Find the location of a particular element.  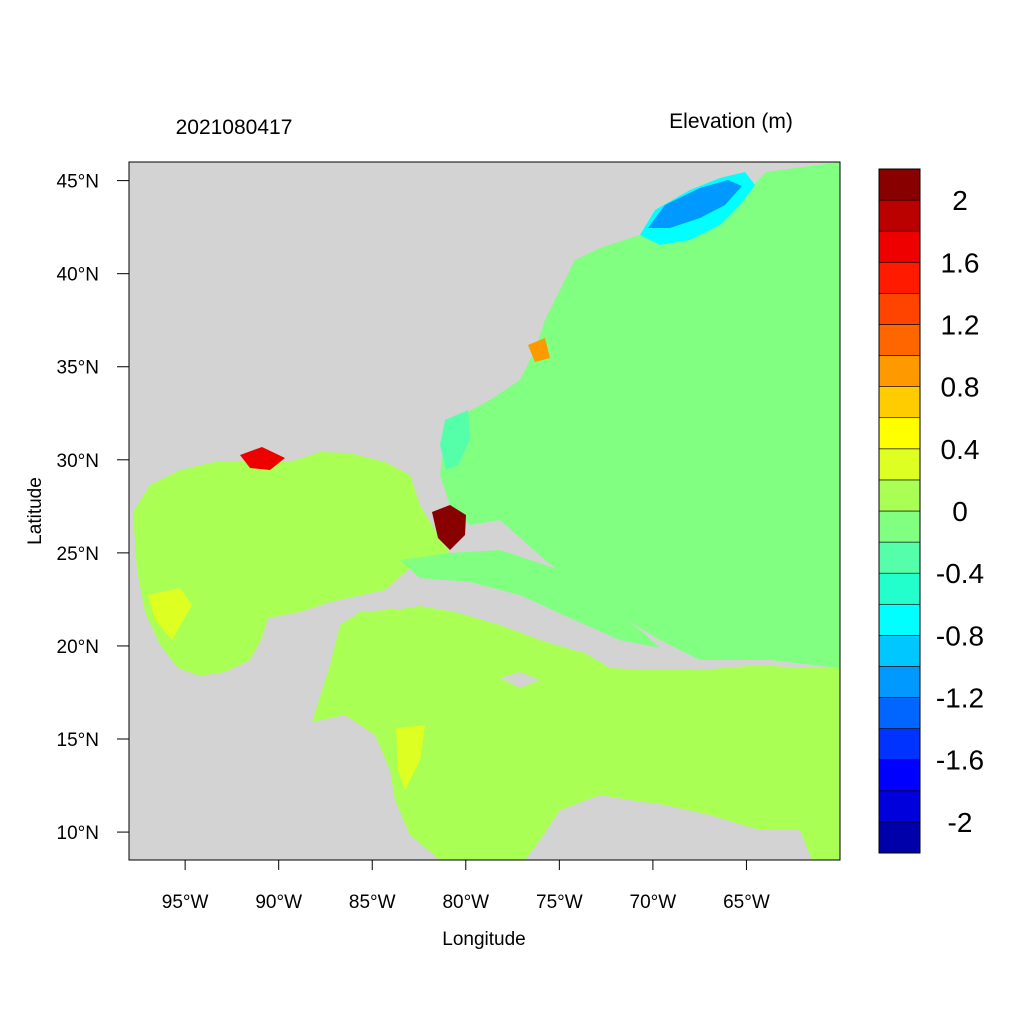

colorbar-label: -1.6 is located at coordinates (960, 760).